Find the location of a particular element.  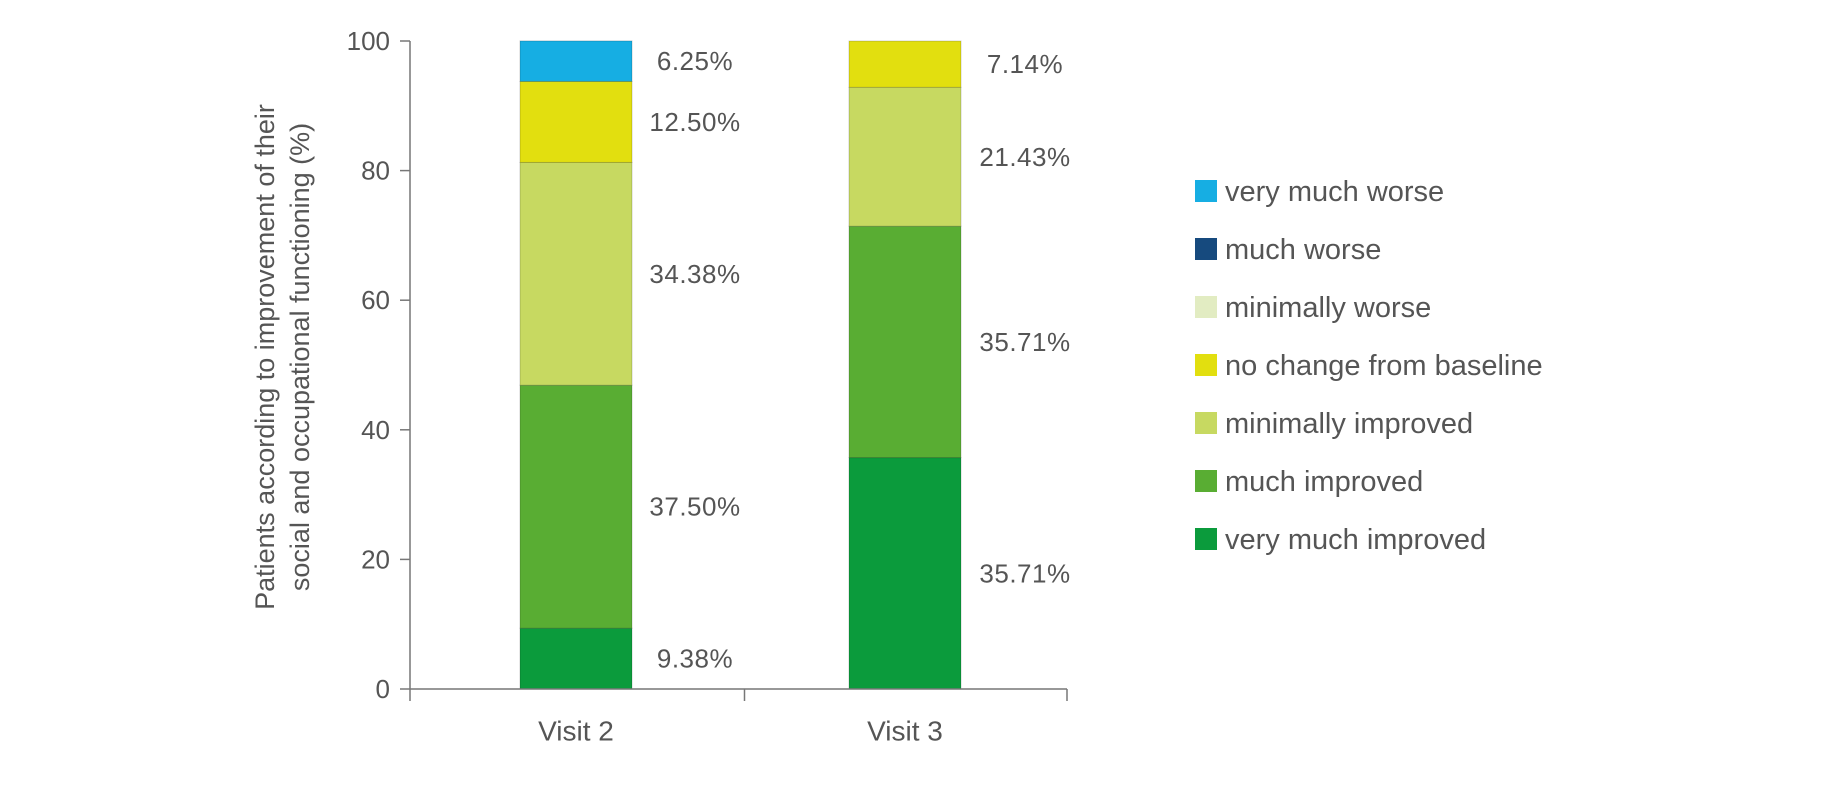

legend-swatch-much-worse is located at coordinates (1206, 249).